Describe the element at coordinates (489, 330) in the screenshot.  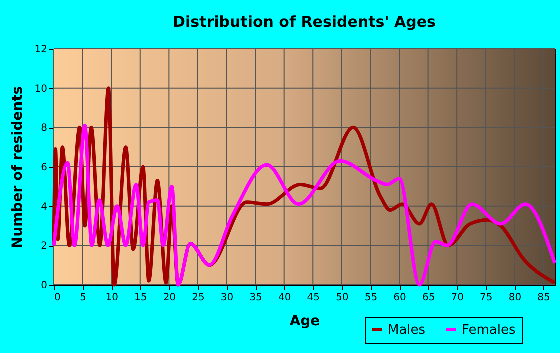
I see `legend-label: Females` at that location.